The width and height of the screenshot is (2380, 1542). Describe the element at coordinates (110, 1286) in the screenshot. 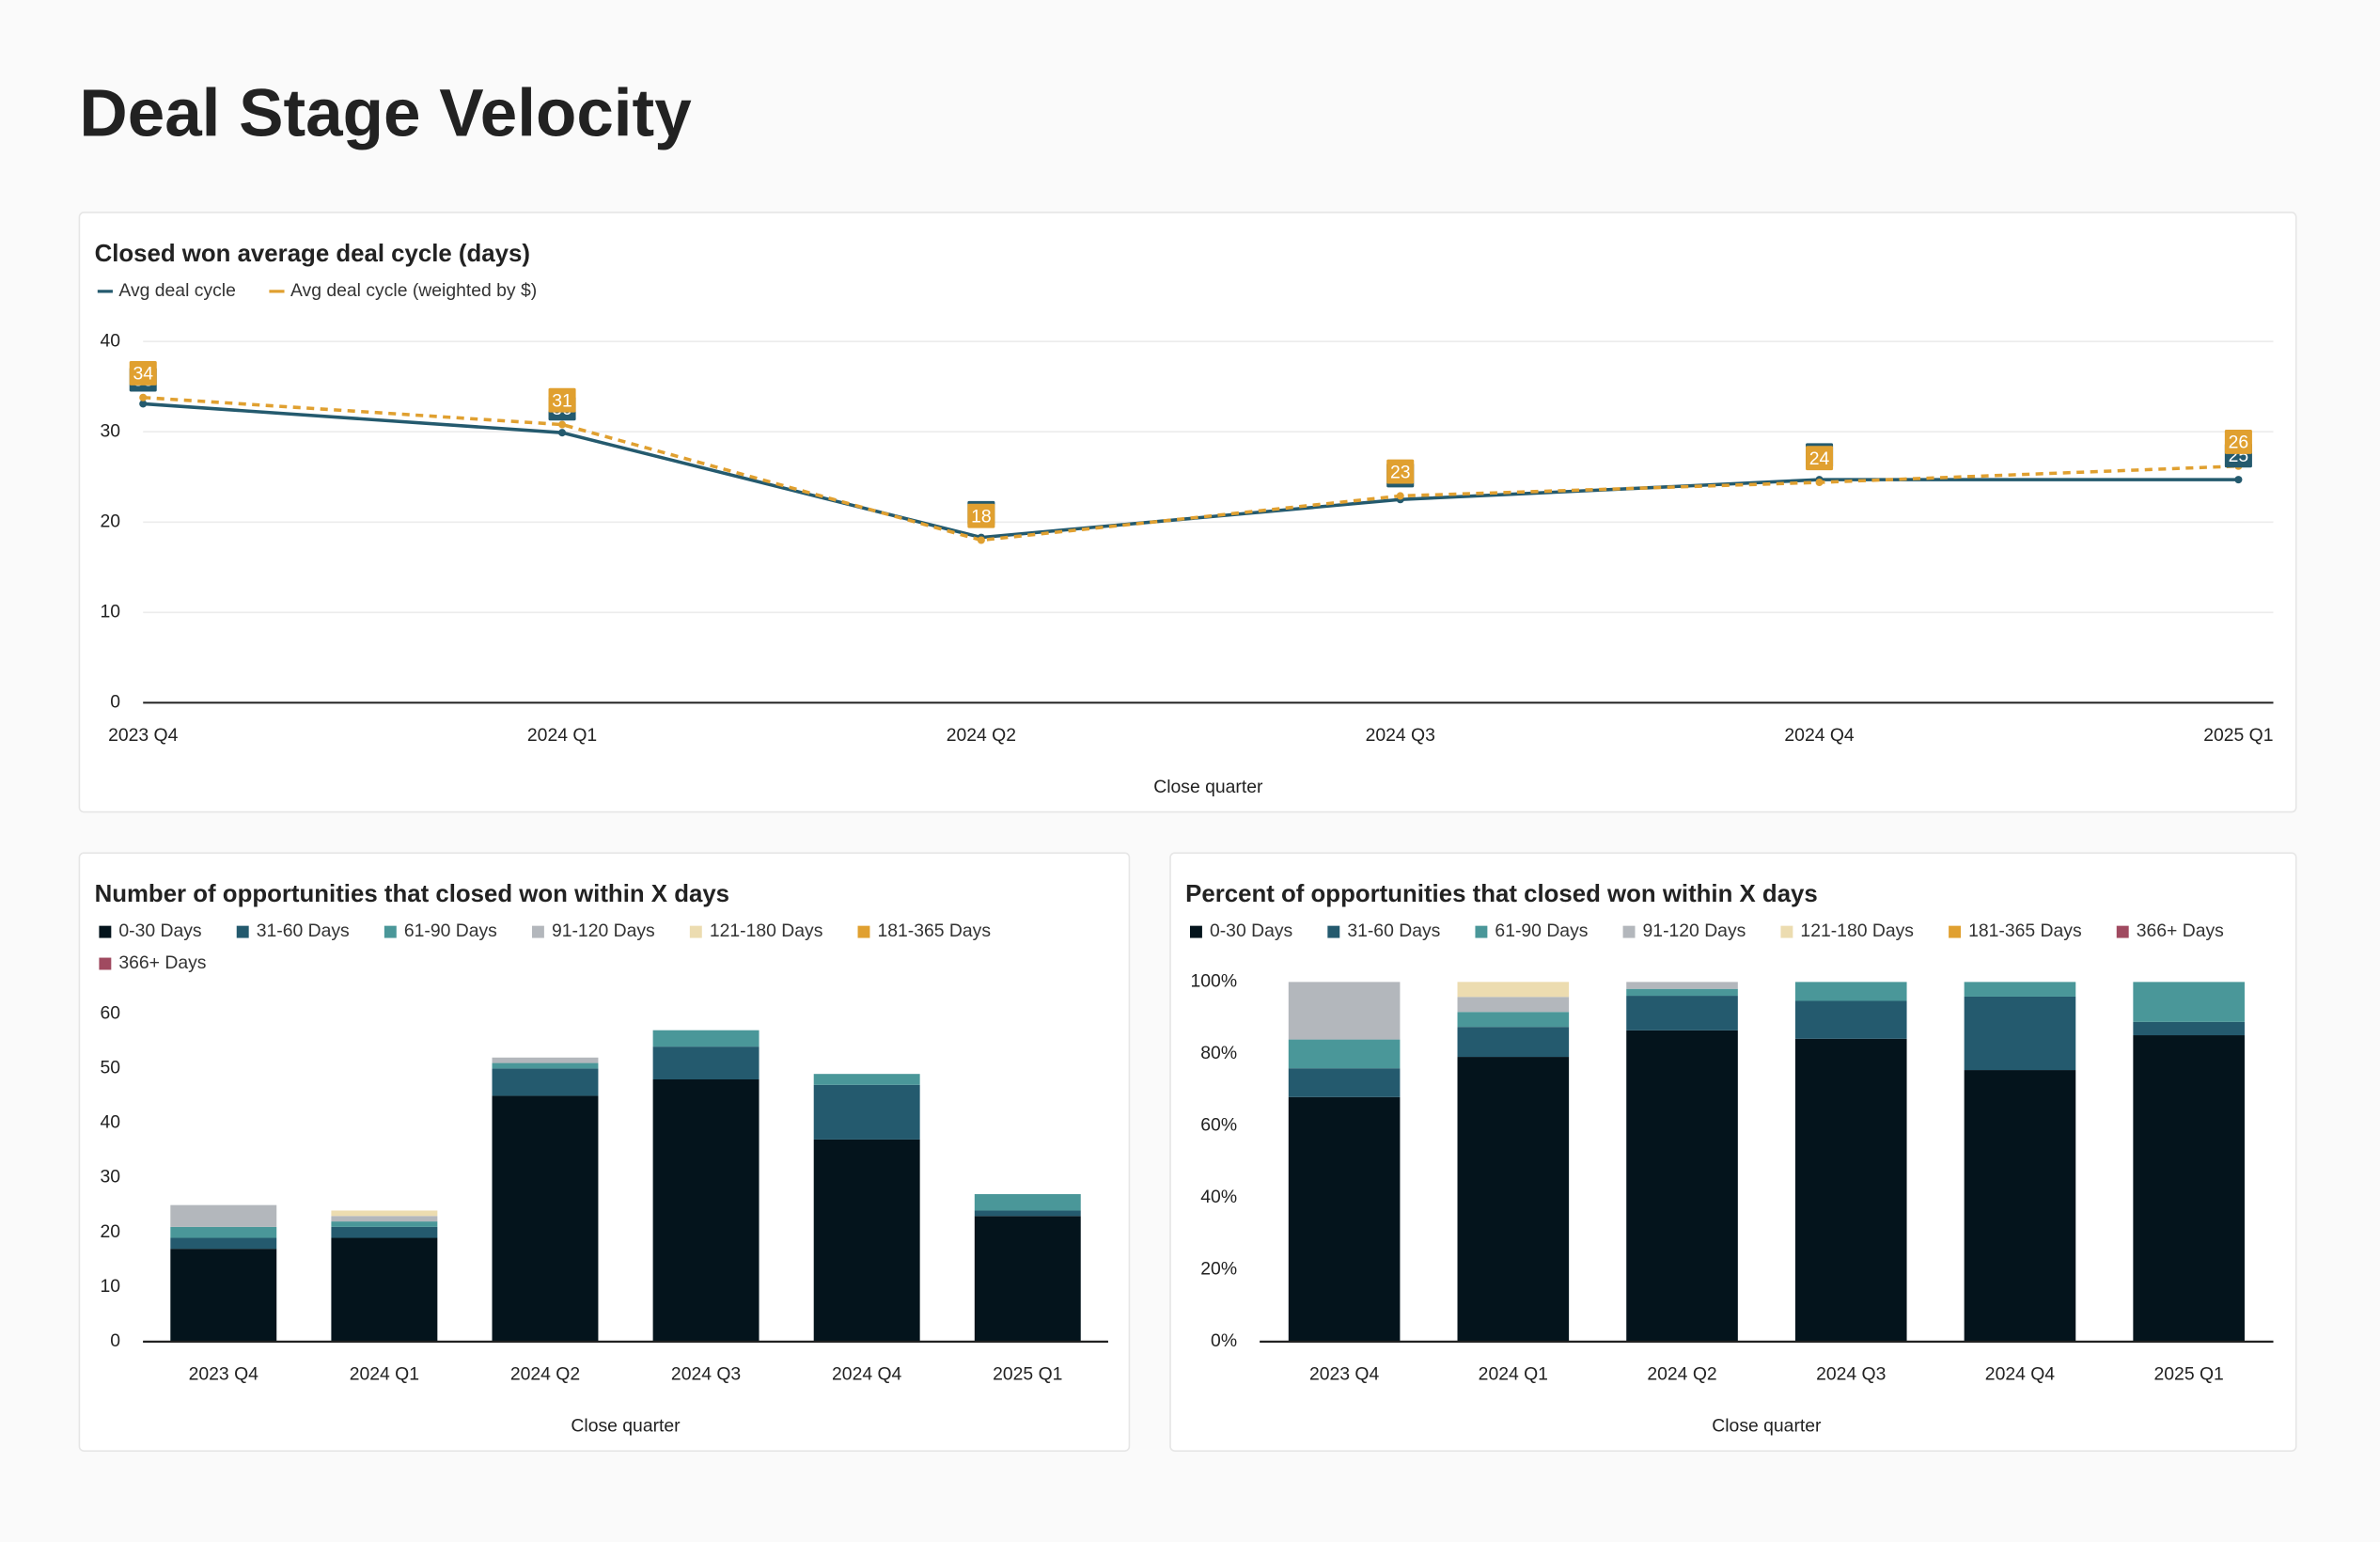

I see `y-tick-label: 10` at that location.